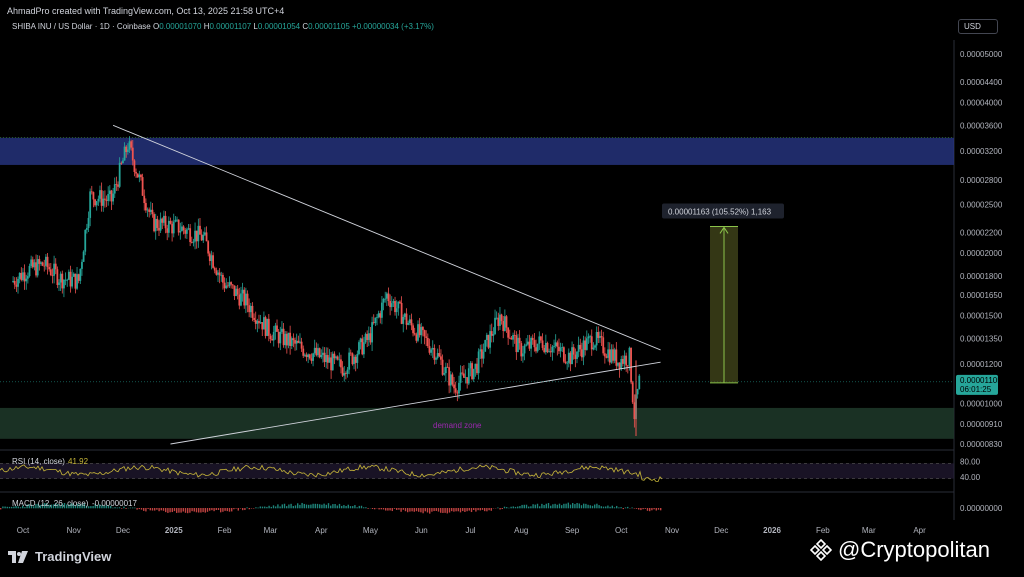 Image resolution: width=1024 pixels, height=577 pixels. What do you see at coordinates (978, 26) in the screenshot?
I see `currency-button: USD` at bounding box center [978, 26].